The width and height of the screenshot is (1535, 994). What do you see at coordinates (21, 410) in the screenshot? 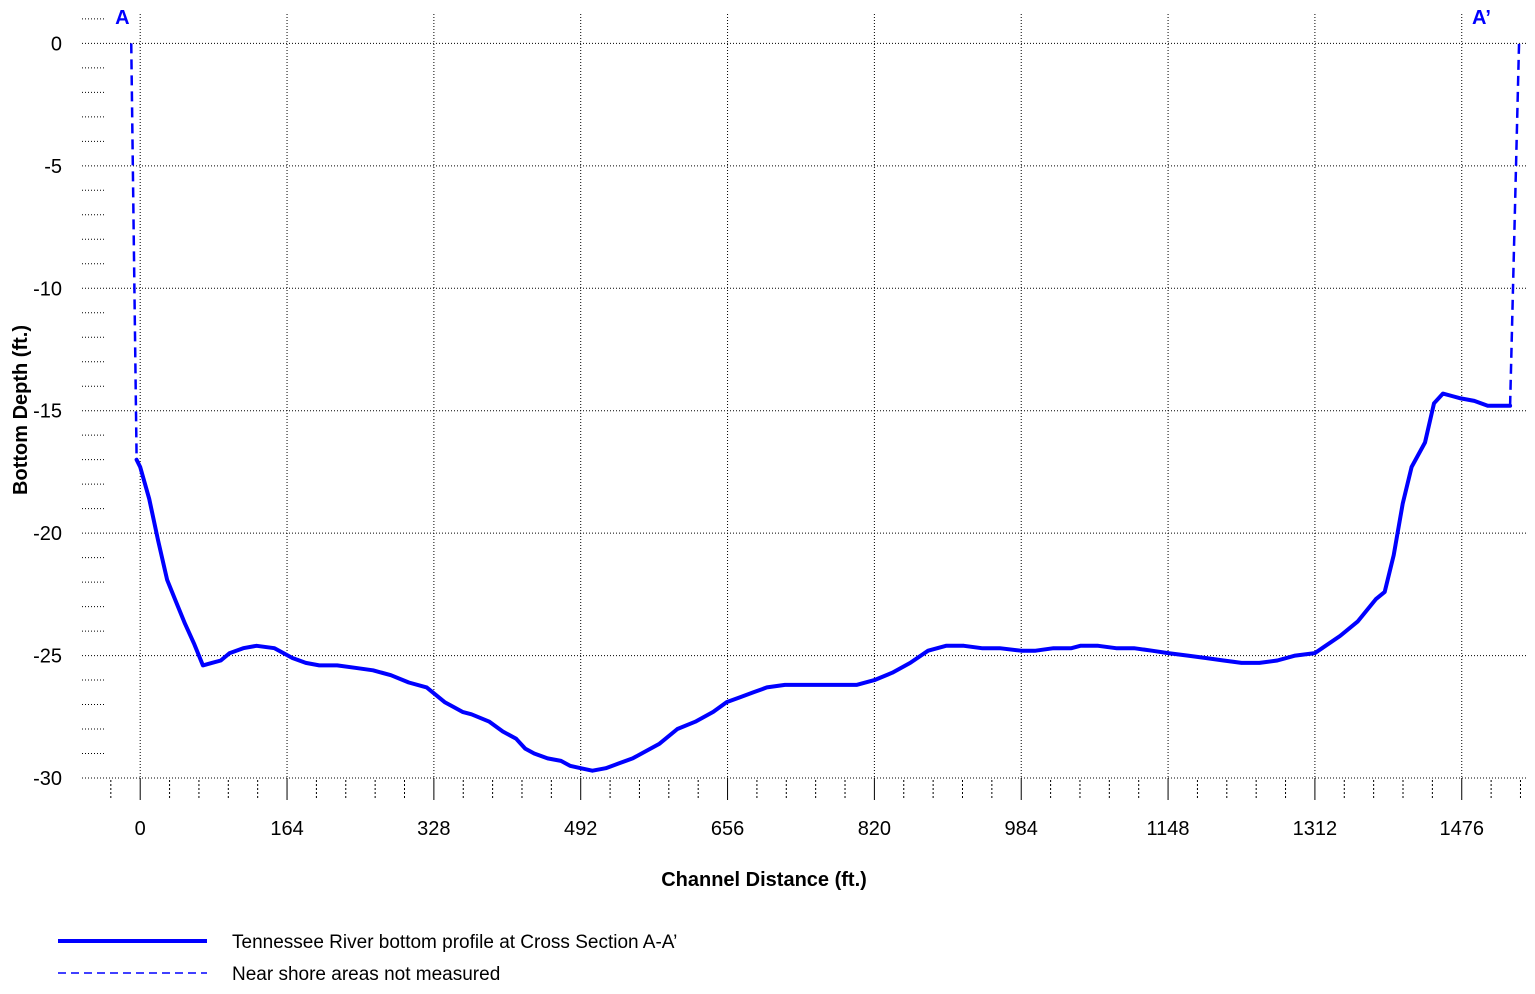
I see `y-axis-label: Bottom Depth (ft.)` at bounding box center [21, 410].